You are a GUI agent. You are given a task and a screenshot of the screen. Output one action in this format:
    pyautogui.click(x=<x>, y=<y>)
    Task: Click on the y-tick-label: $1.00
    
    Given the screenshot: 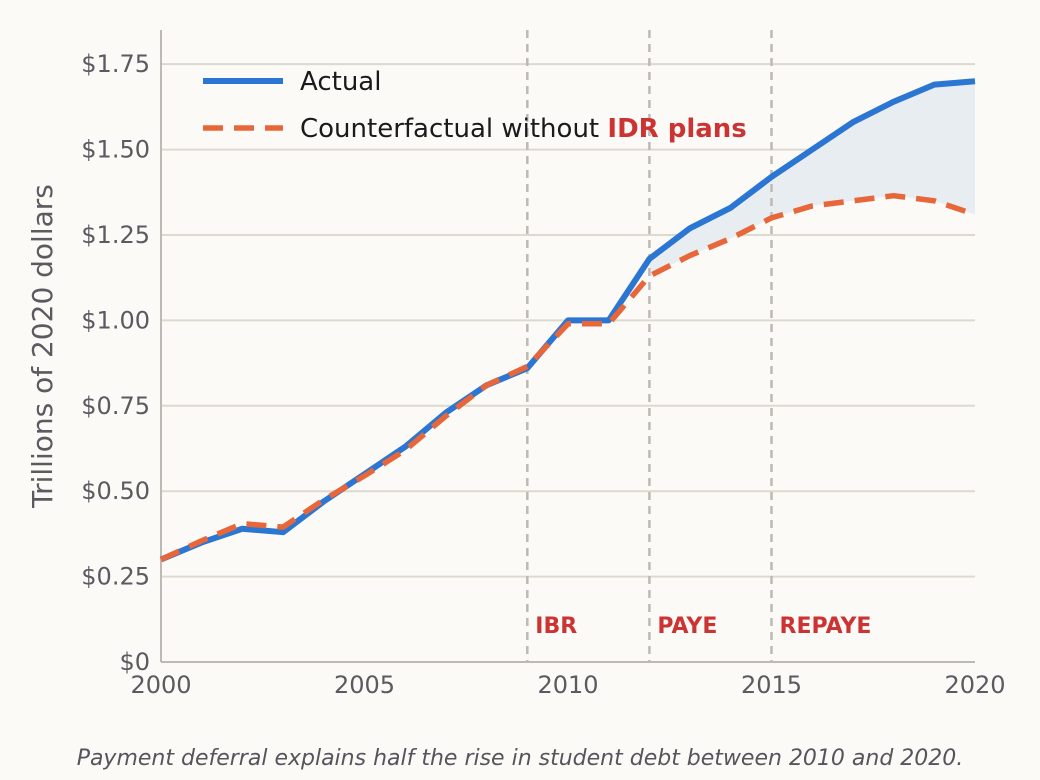 What is the action you would take?
    pyautogui.click(x=115, y=320)
    